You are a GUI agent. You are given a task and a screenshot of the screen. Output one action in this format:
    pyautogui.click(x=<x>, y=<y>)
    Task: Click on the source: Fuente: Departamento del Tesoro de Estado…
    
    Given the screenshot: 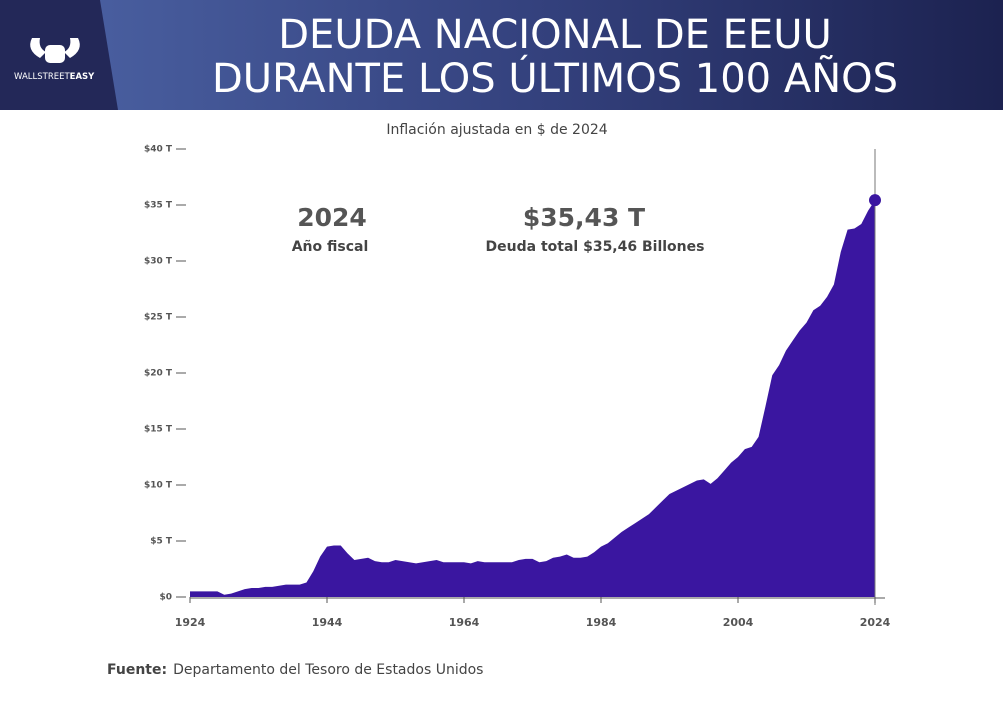 What is the action you would take?
    pyautogui.click(x=295, y=670)
    